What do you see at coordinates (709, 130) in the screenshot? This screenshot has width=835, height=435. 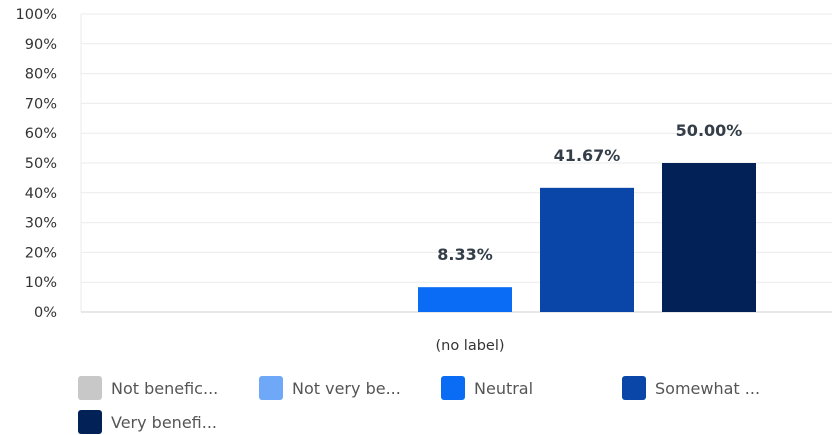 I see `data-label: 50.00%` at bounding box center [709, 130].